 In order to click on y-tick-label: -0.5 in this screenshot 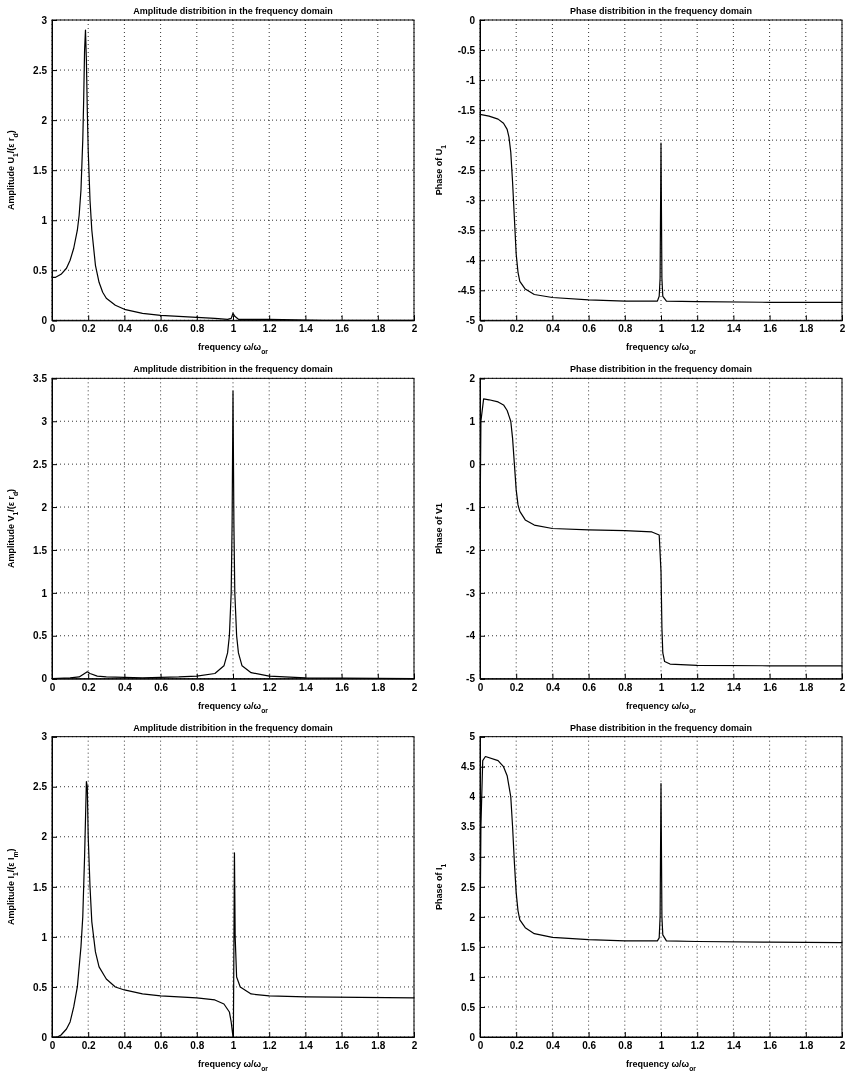, I will do `click(466, 50)`.